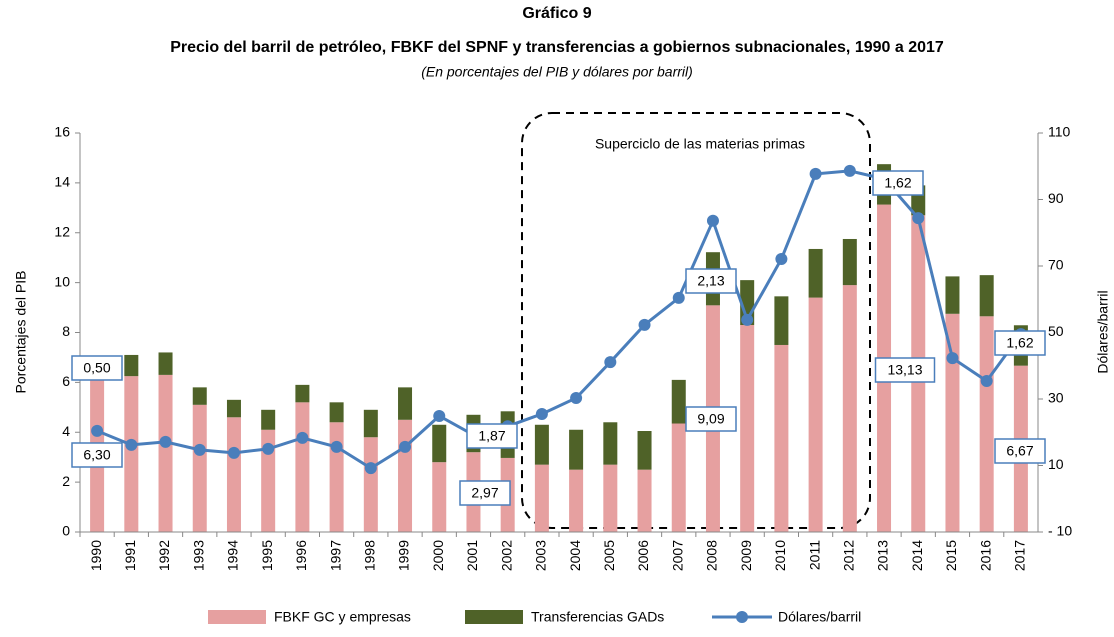  Describe the element at coordinates (883, 555) in the screenshot. I see `x-tick-label: 2013` at that location.